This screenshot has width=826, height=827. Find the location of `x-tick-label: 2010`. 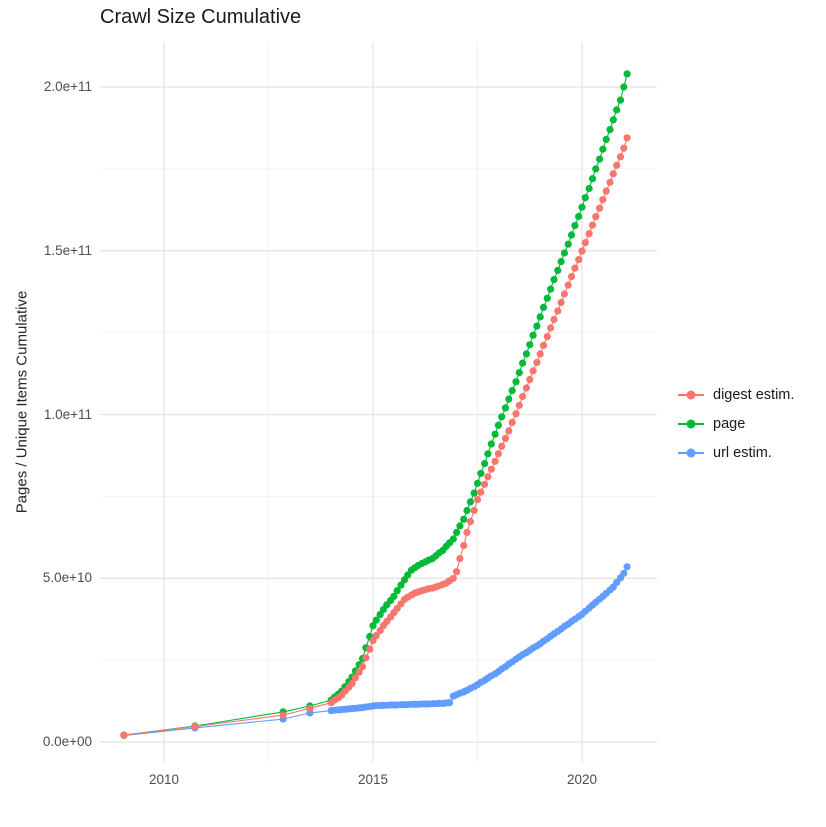

x-tick-label: 2010 is located at coordinates (164, 779).